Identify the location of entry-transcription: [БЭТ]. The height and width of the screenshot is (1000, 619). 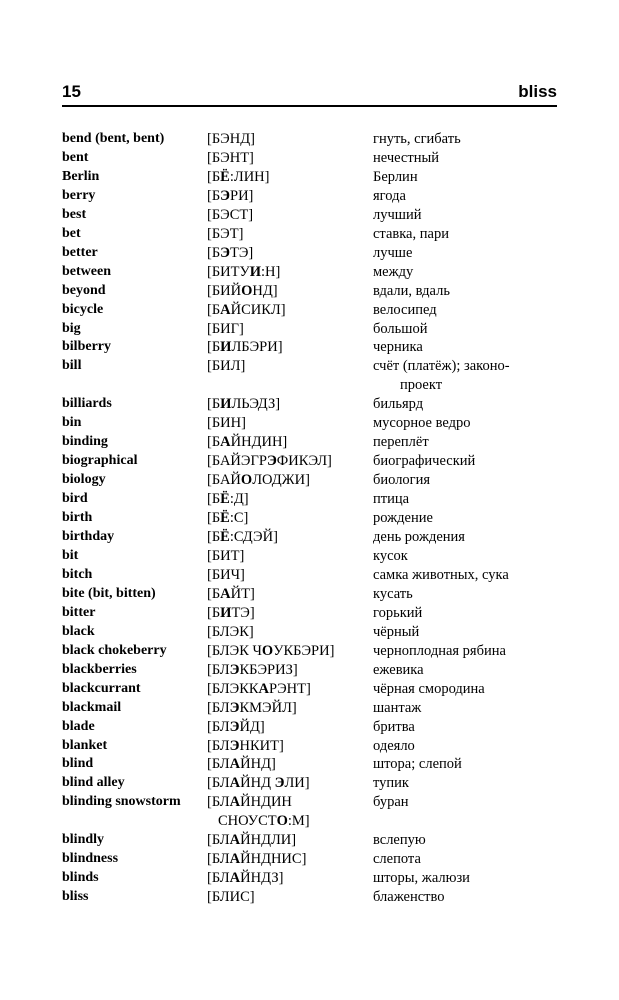
(225, 233).